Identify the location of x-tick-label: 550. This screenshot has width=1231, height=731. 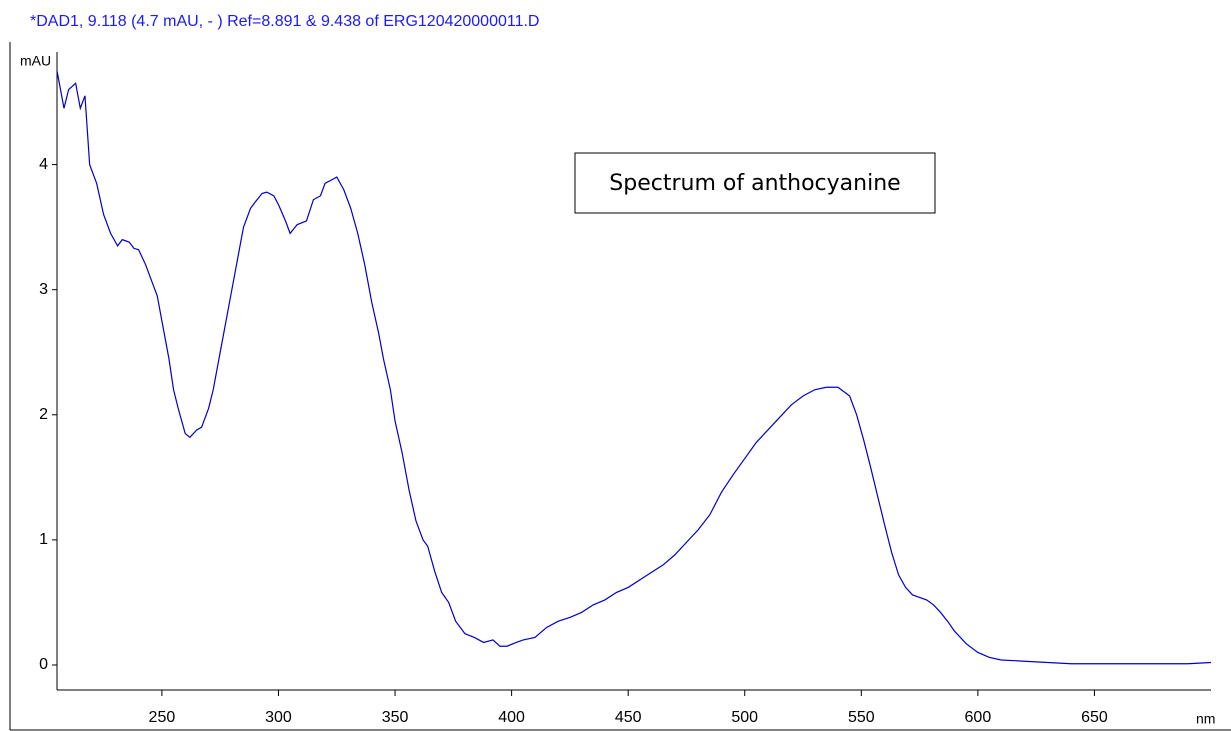
(861, 717).